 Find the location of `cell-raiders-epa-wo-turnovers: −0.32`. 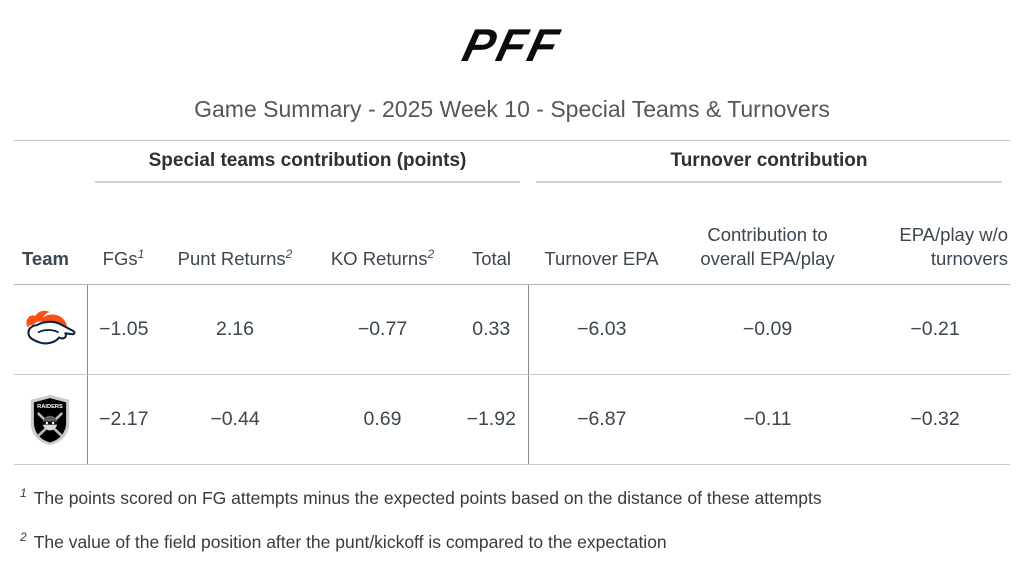

cell-raiders-epa-wo-turnovers: −0.32 is located at coordinates (935, 419).